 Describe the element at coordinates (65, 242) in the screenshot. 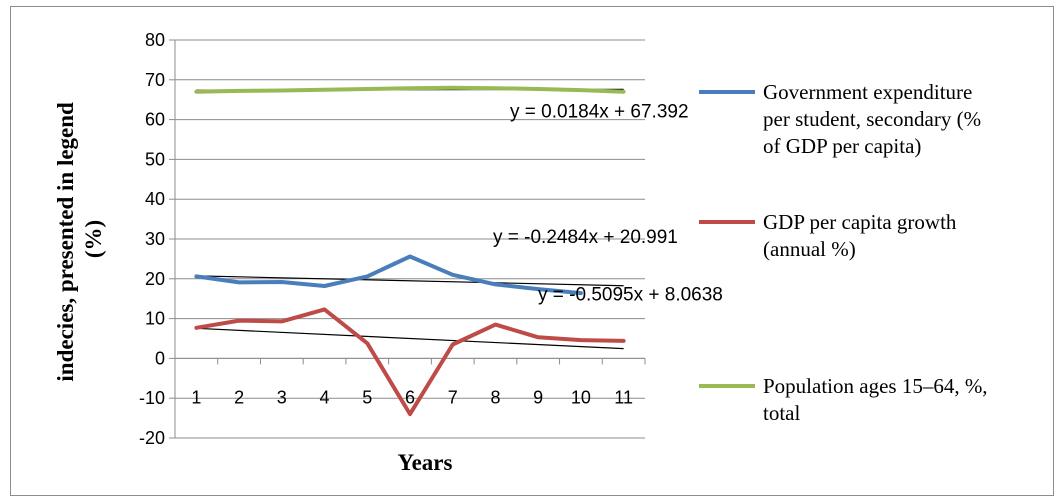

I see `y-axis-title-line-1: indecies, presented in legend` at that location.